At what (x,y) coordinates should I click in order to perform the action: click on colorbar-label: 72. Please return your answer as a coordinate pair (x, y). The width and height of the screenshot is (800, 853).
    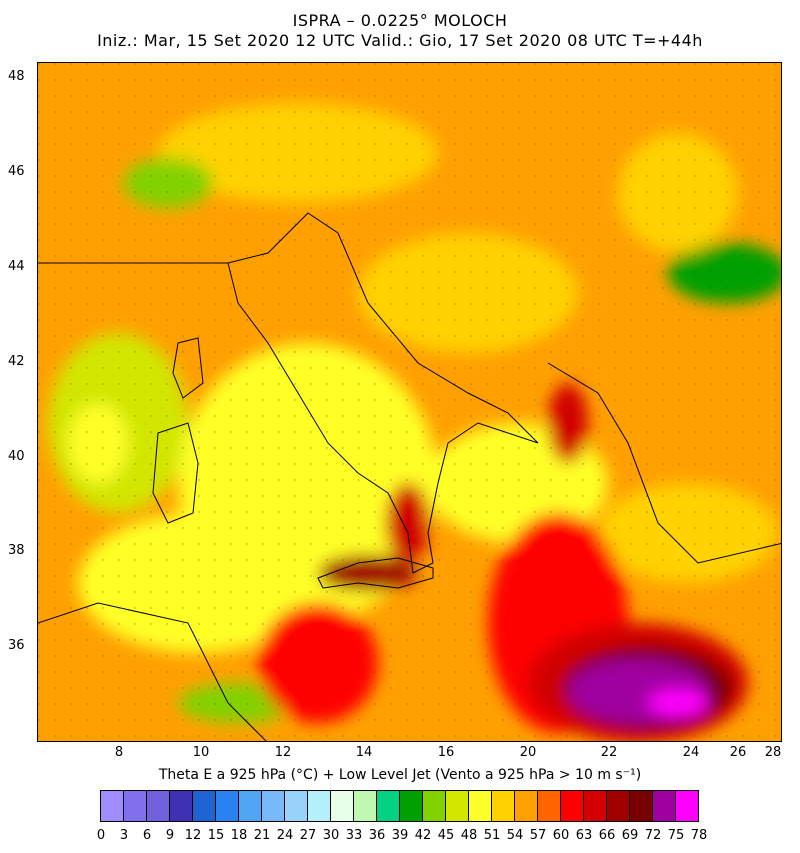
    Looking at the image, I should click on (653, 835).